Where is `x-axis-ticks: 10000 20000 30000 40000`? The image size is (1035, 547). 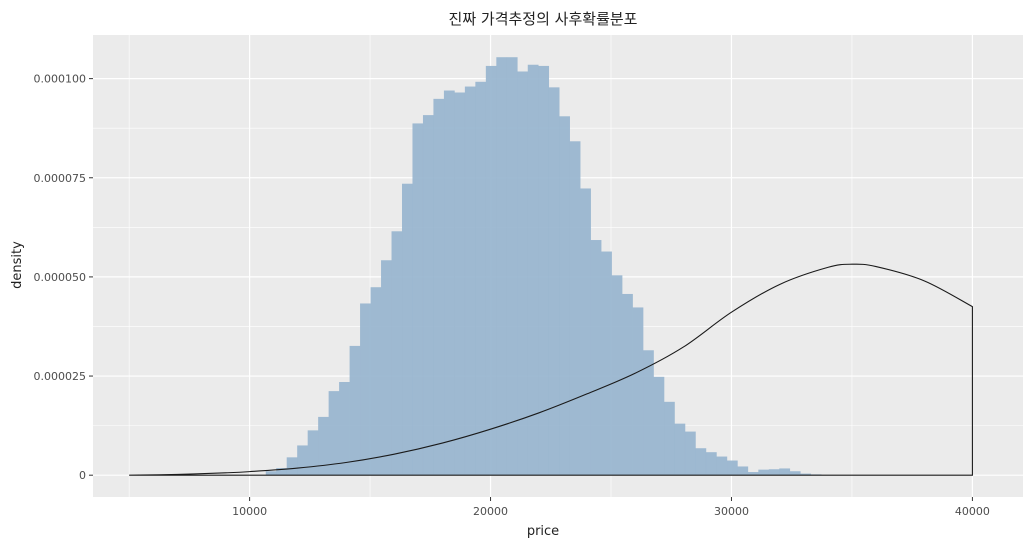 x-axis-ticks: 10000 20000 30000 40000 is located at coordinates (611, 507).